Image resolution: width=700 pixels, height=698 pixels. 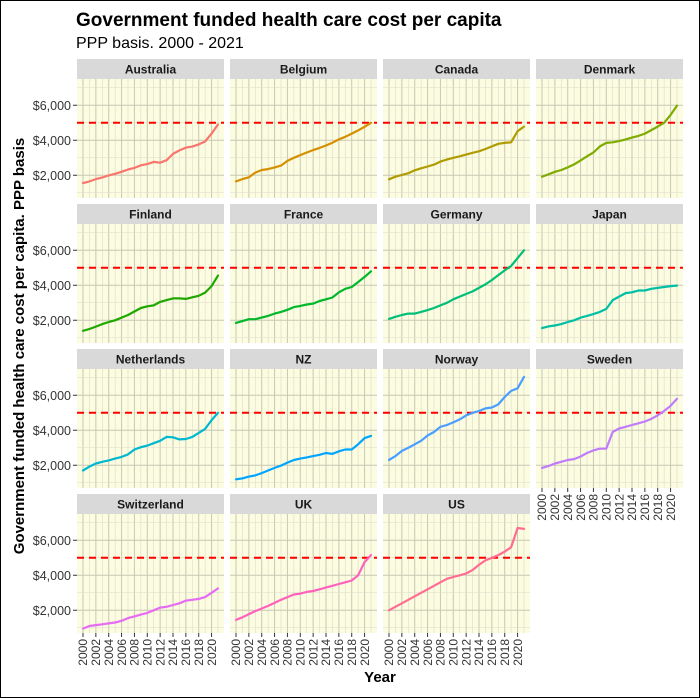 I want to click on series-line-uk, so click(x=303, y=587).